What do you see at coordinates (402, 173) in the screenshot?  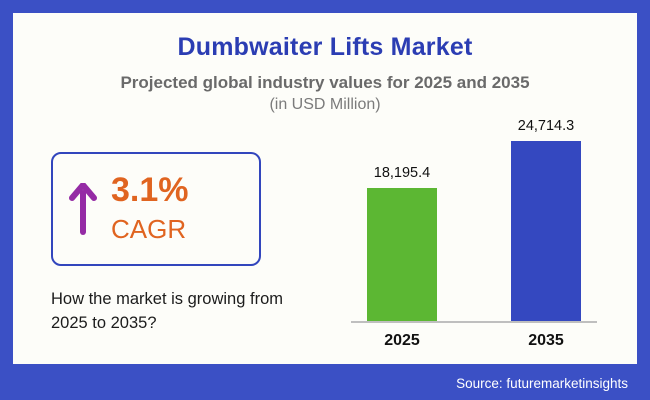 I see `bar-value-label-2025: 18,195.4` at bounding box center [402, 173].